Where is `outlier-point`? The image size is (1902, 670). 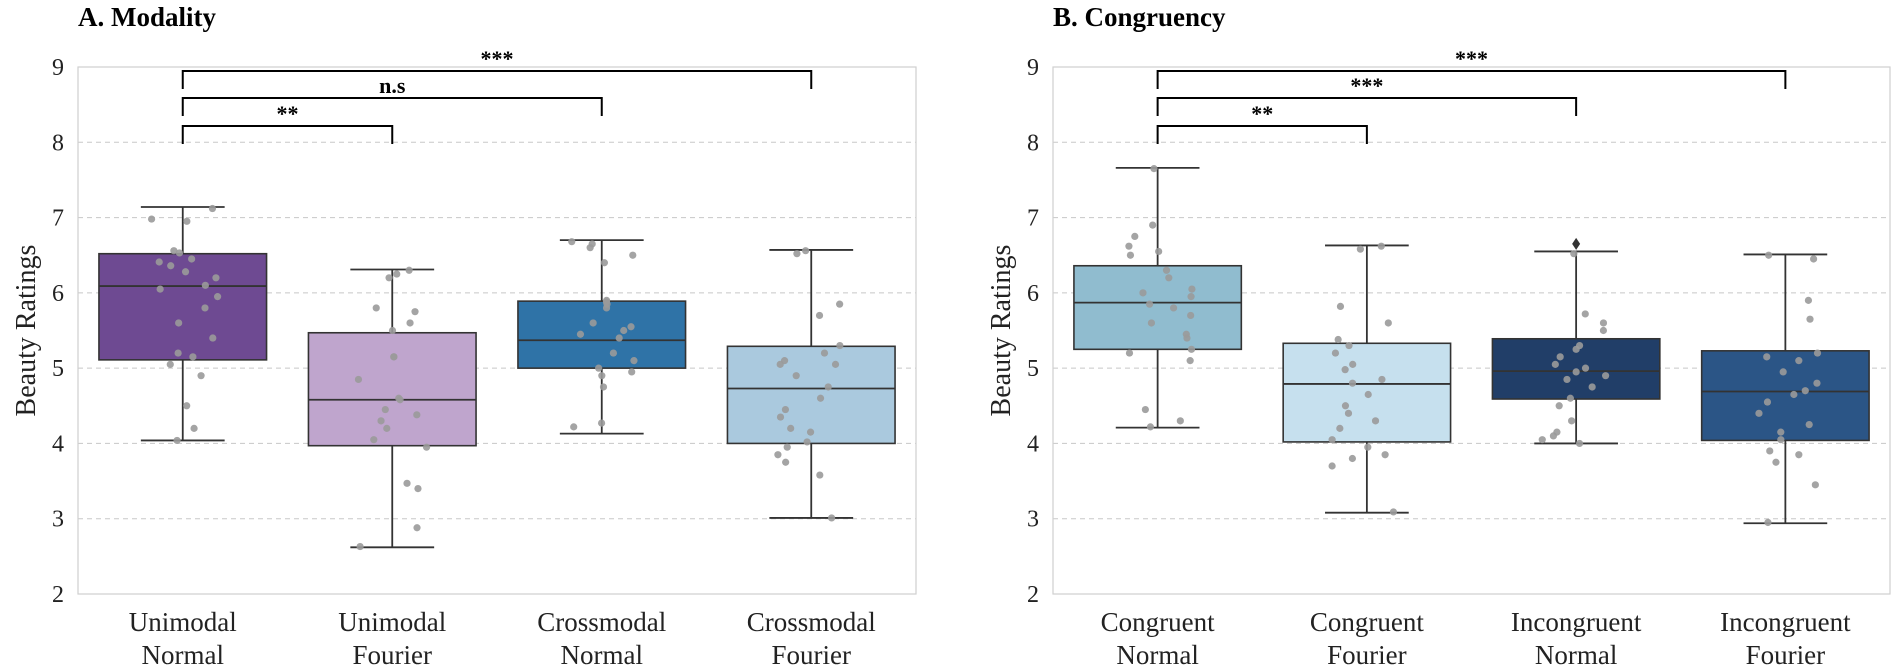 outlier-point is located at coordinates (1576, 243).